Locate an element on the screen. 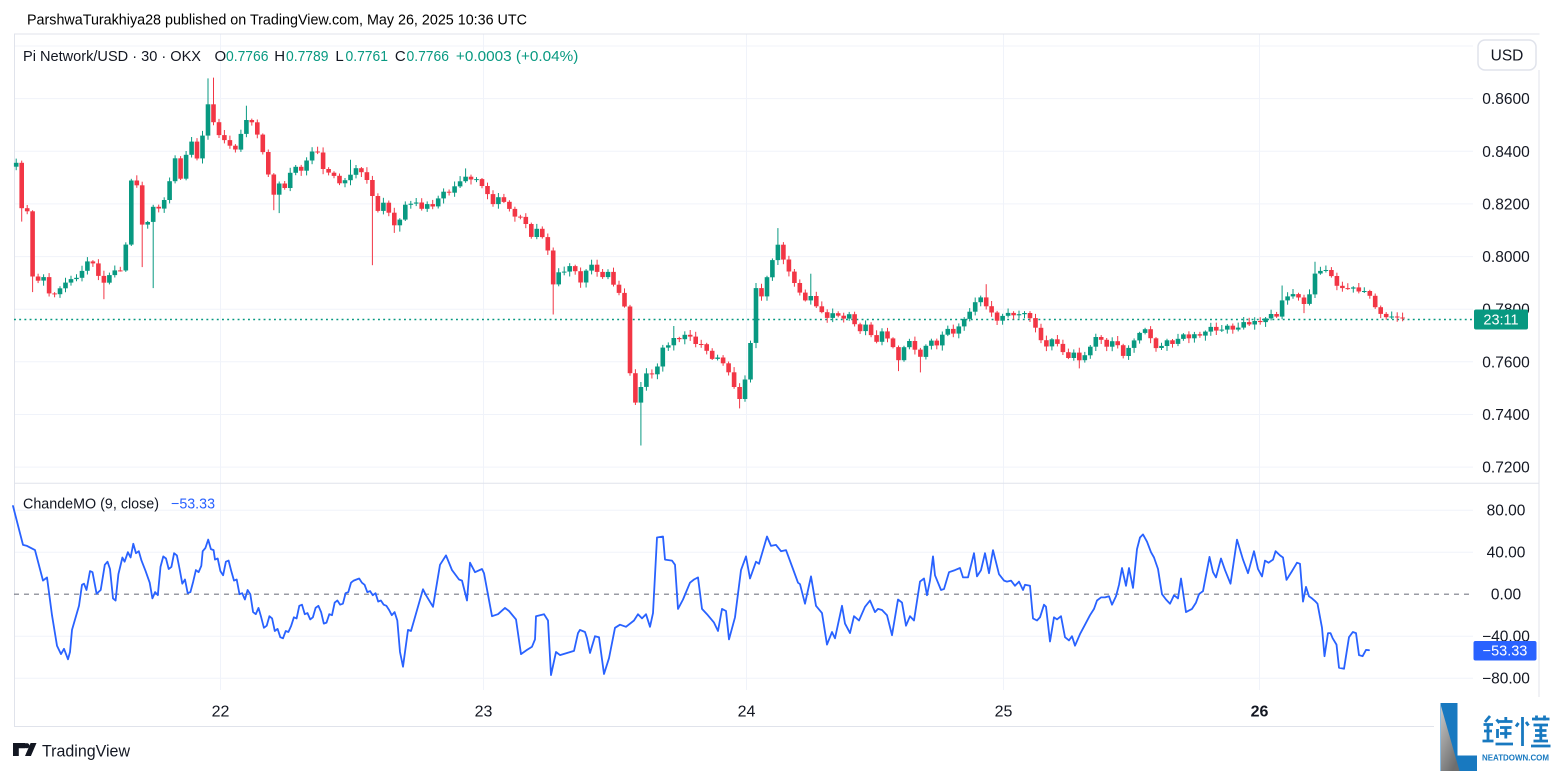 Image resolution: width=1553 pixels, height=772 pixels. svg-text: Pi Network/USD · 30 · OKX is located at coordinates (112, 56).